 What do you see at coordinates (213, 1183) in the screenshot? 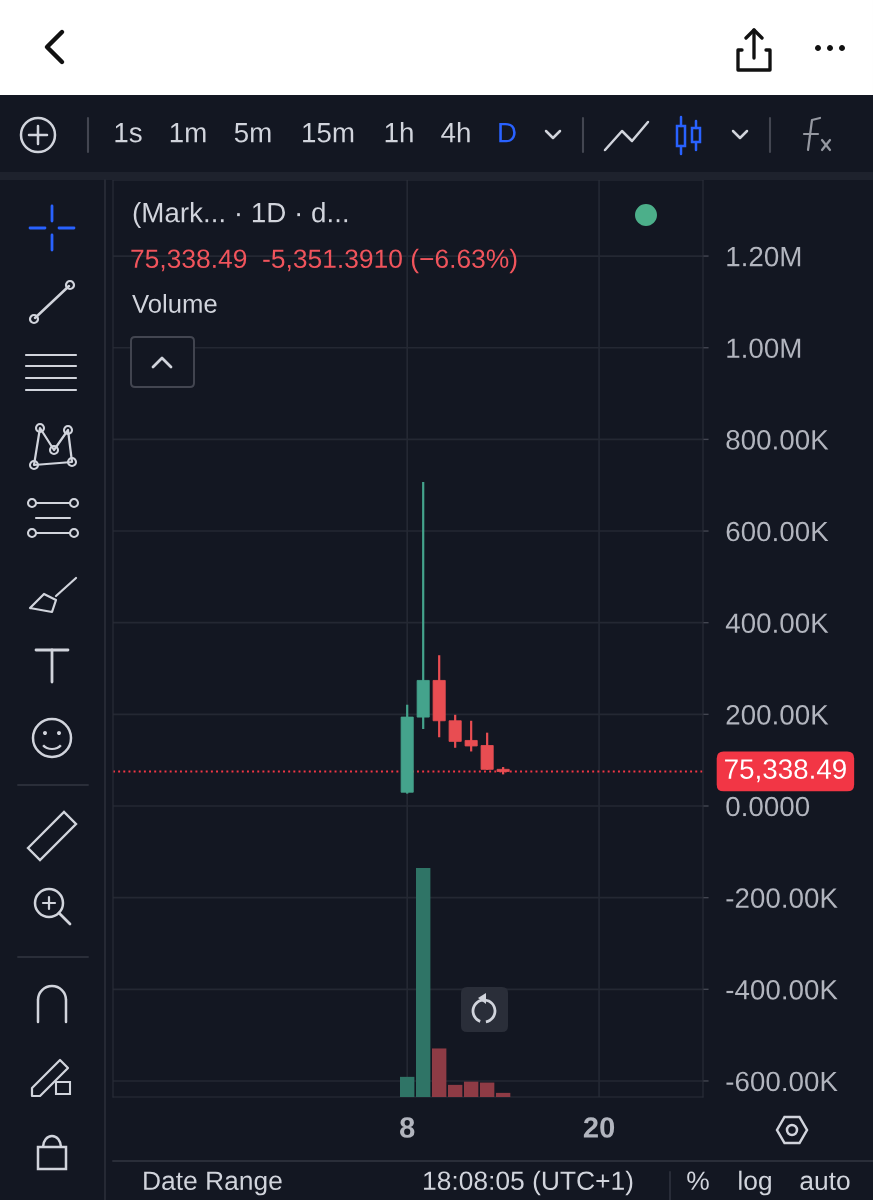
I see `text: Date Range` at bounding box center [213, 1183].